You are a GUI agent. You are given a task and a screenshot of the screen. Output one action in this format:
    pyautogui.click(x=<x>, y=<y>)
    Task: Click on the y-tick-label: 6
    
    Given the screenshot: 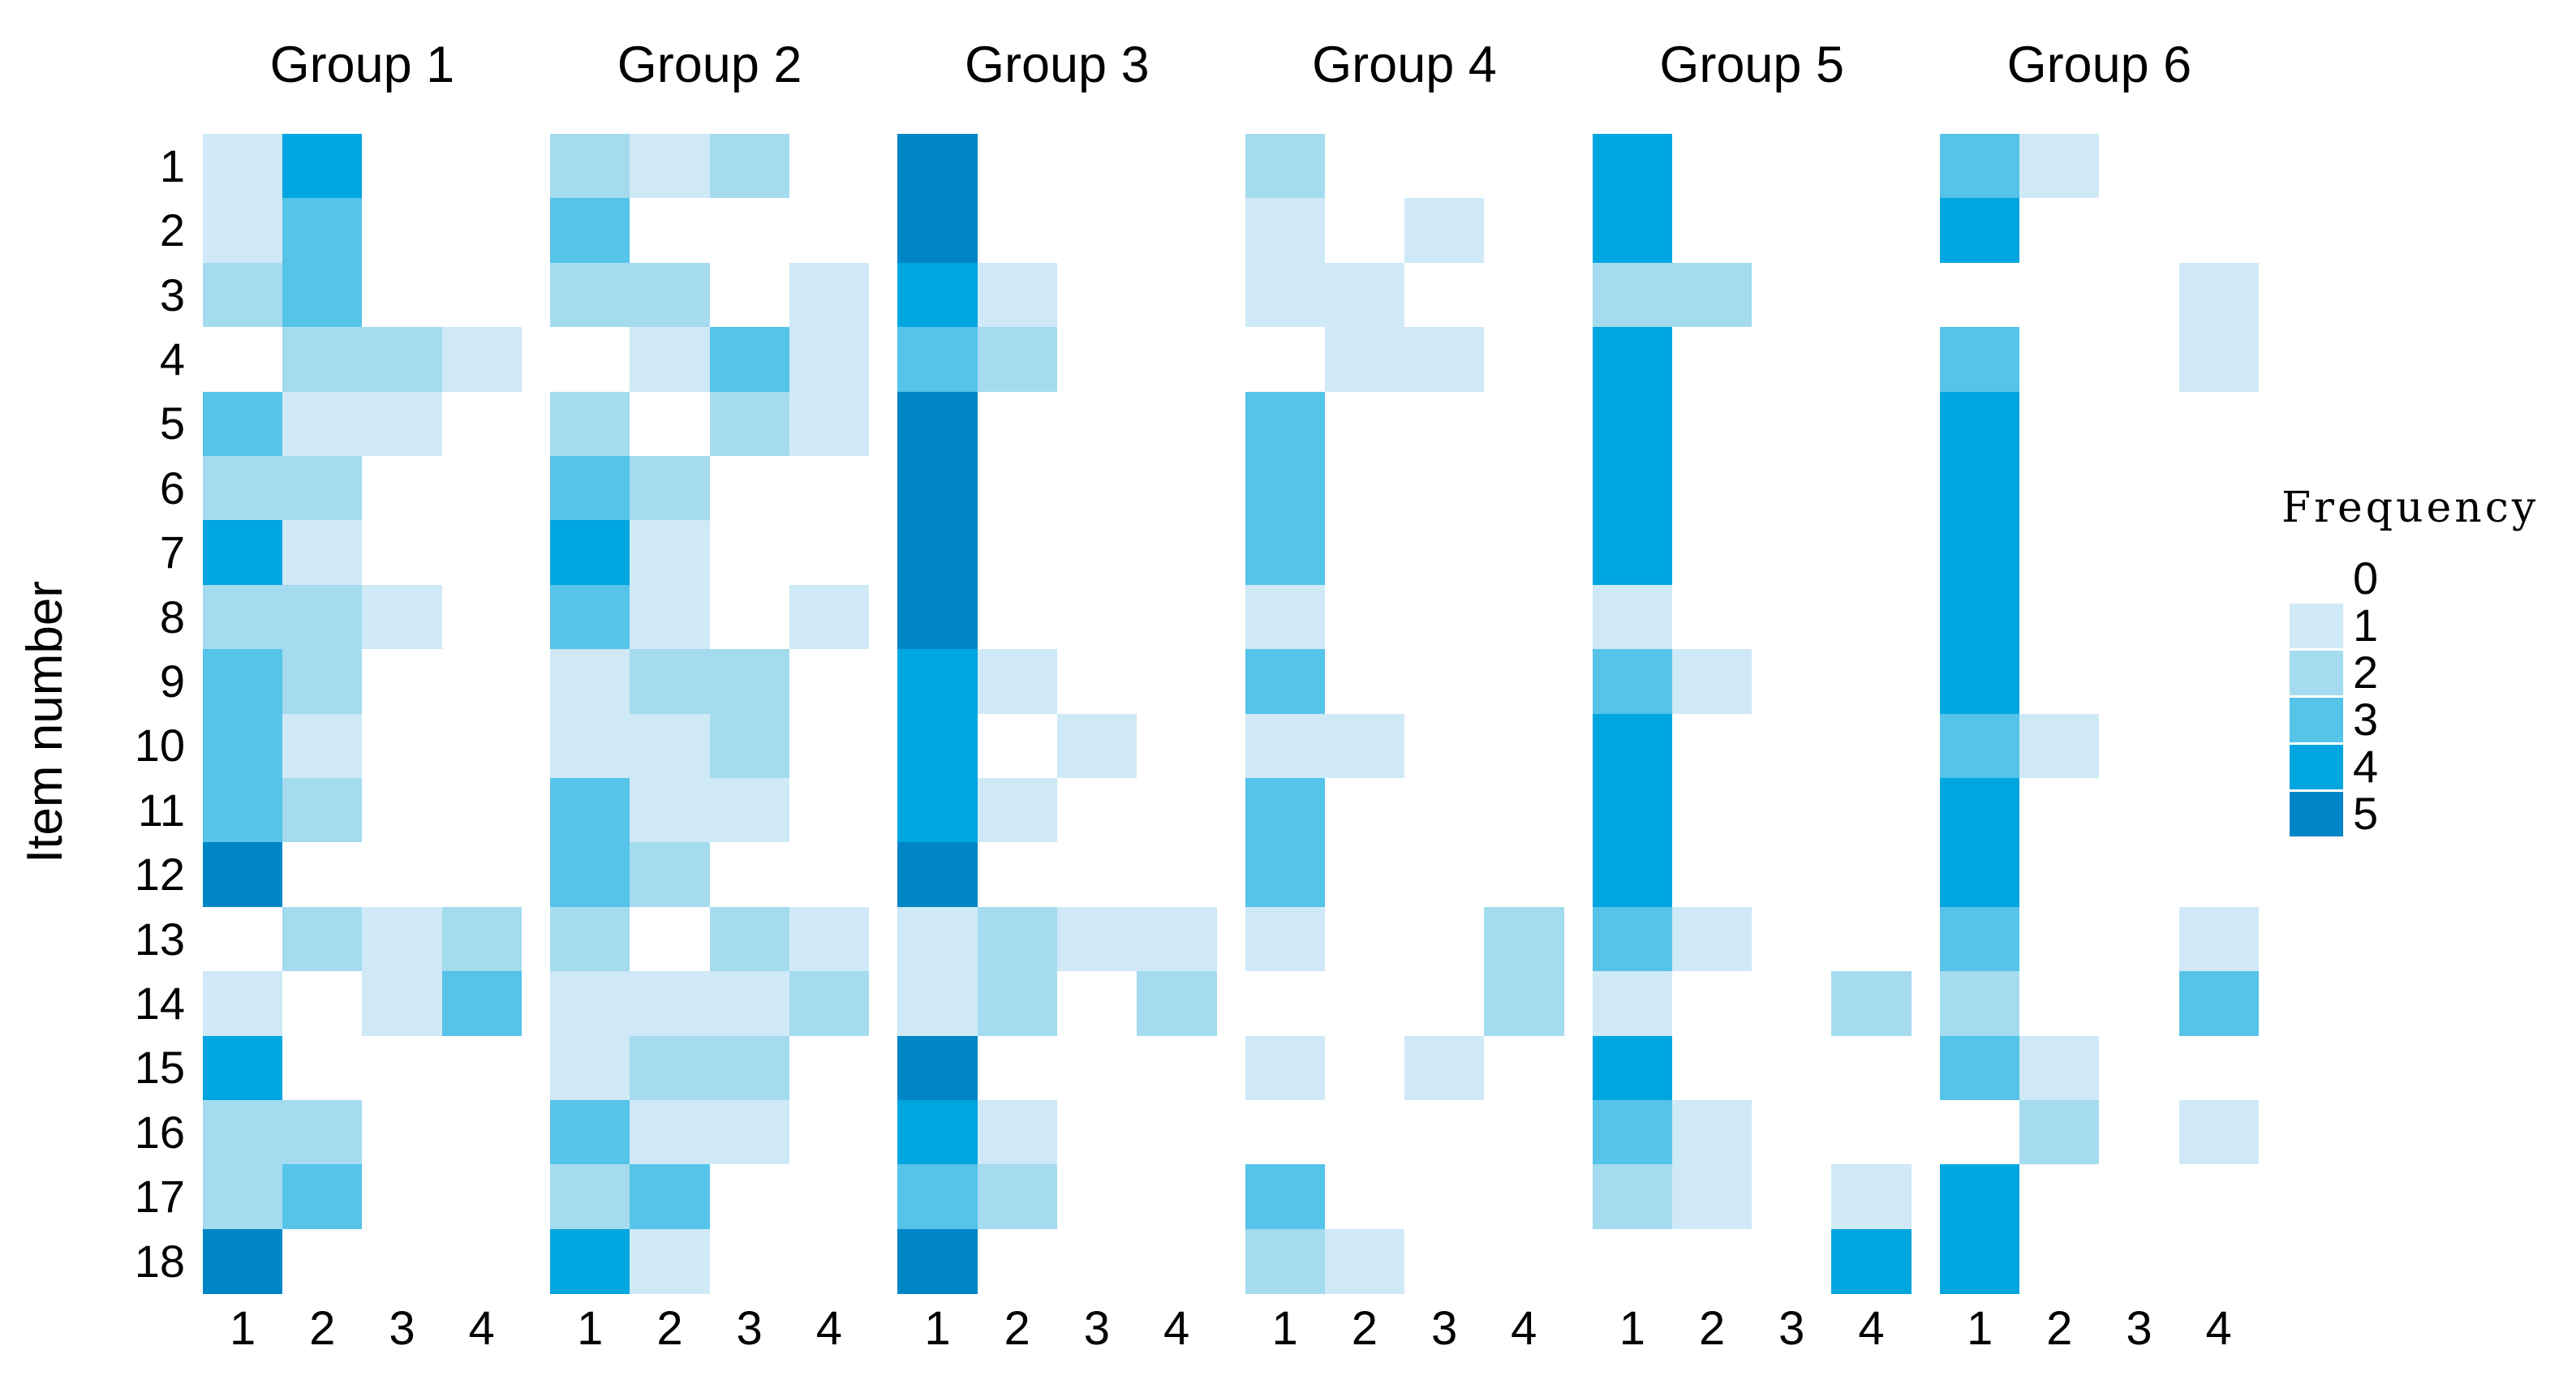 What is the action you would take?
    pyautogui.click(x=172, y=488)
    